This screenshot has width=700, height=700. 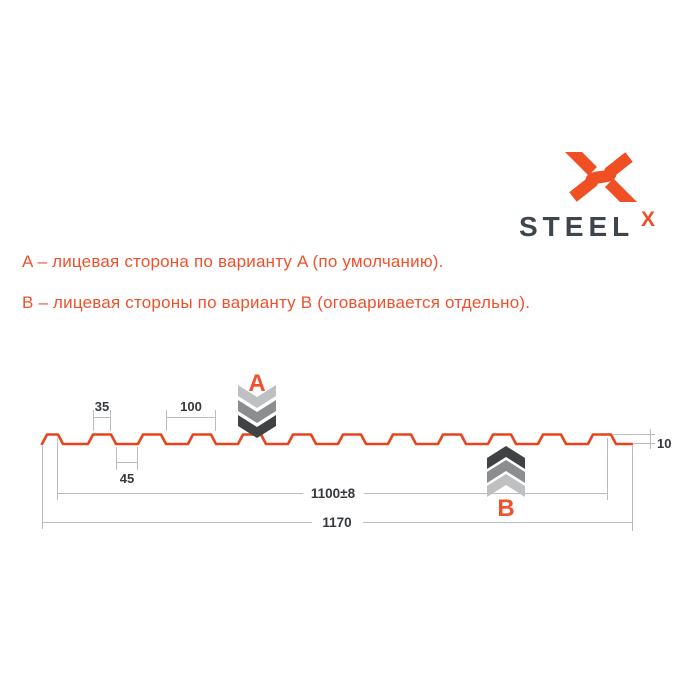 I want to click on marker-a-label: A, so click(x=256, y=383).